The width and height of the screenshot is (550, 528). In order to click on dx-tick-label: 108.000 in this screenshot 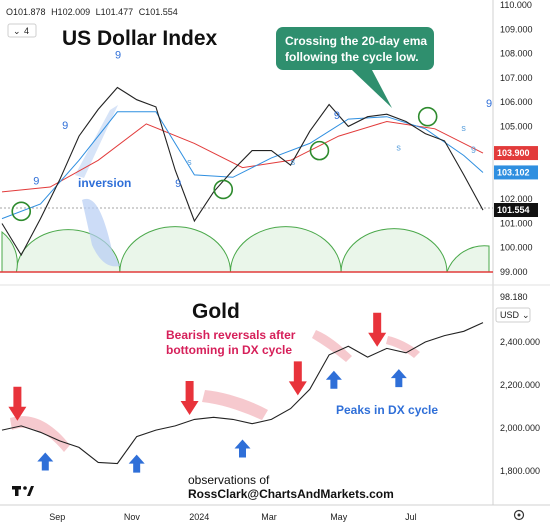, I will do `click(516, 54)`.